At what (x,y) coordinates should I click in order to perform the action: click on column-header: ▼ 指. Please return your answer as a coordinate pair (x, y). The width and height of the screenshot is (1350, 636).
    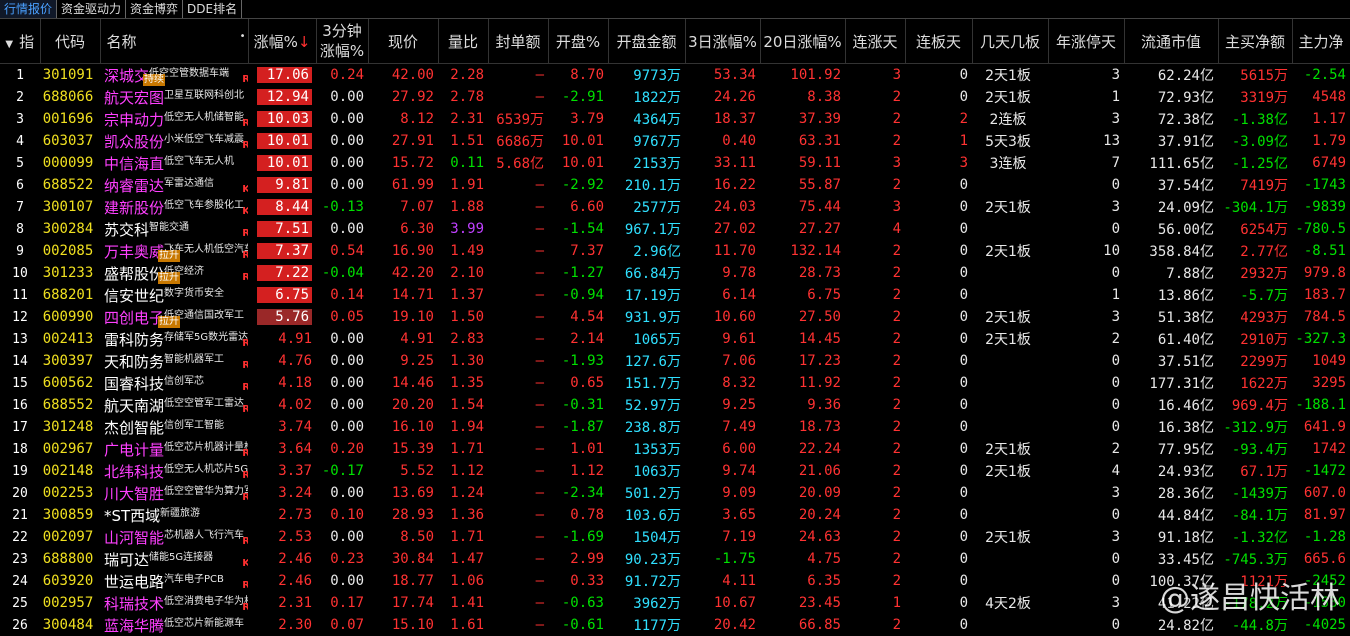
    Looking at the image, I should click on (20, 41).